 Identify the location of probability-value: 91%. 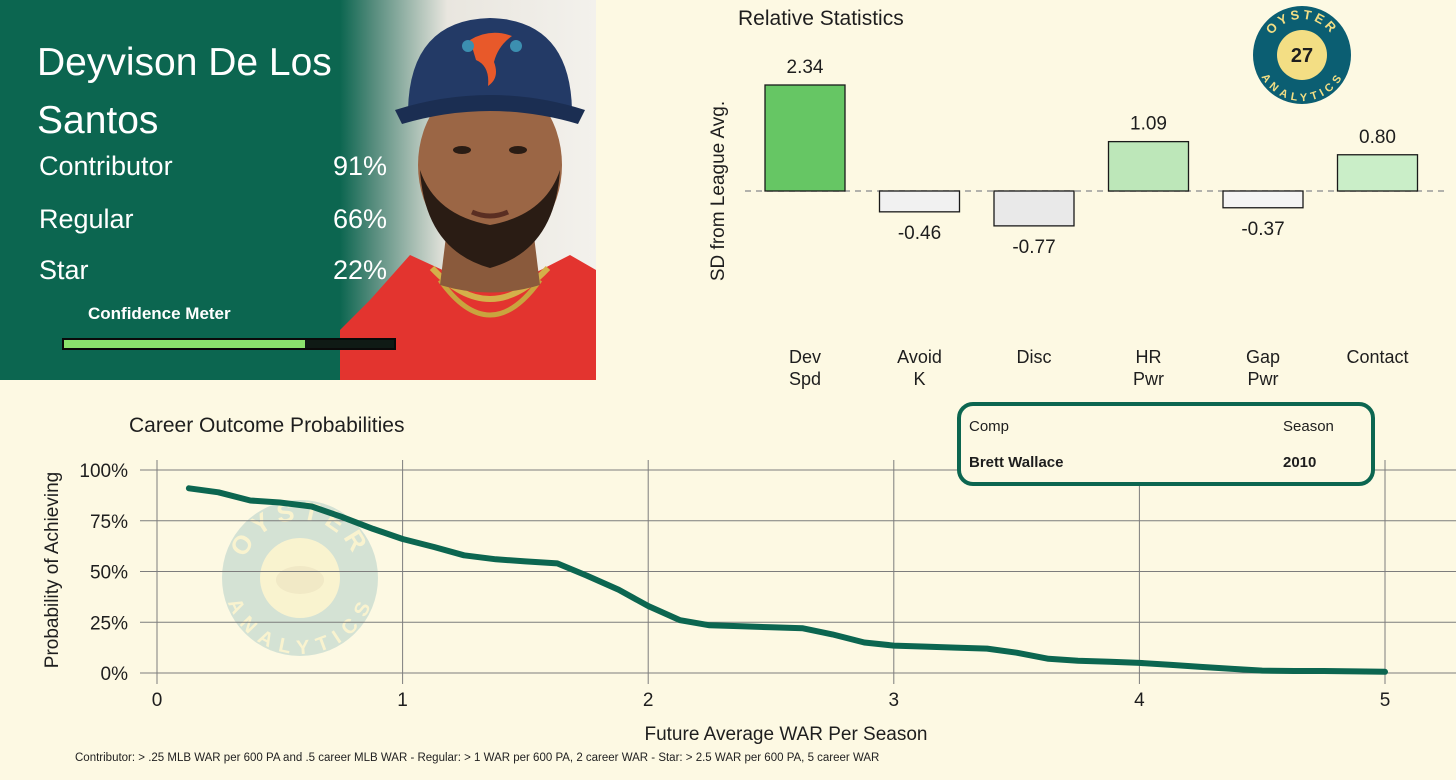
(359, 166).